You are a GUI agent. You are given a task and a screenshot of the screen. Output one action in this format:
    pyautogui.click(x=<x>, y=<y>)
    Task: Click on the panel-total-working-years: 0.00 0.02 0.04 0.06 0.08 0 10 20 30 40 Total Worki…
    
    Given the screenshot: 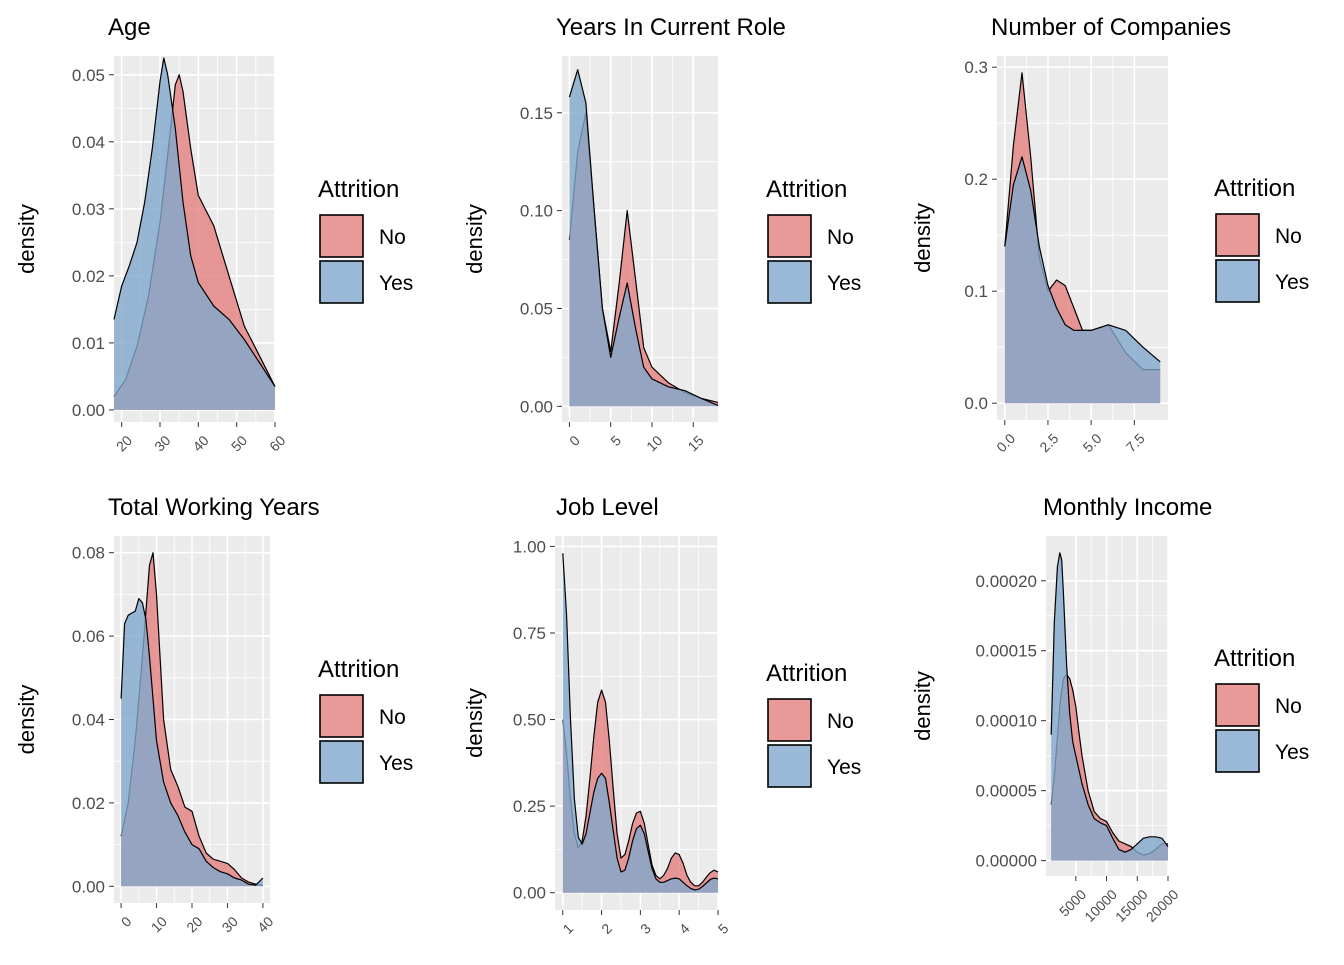 What is the action you would take?
    pyautogui.click(x=213, y=715)
    